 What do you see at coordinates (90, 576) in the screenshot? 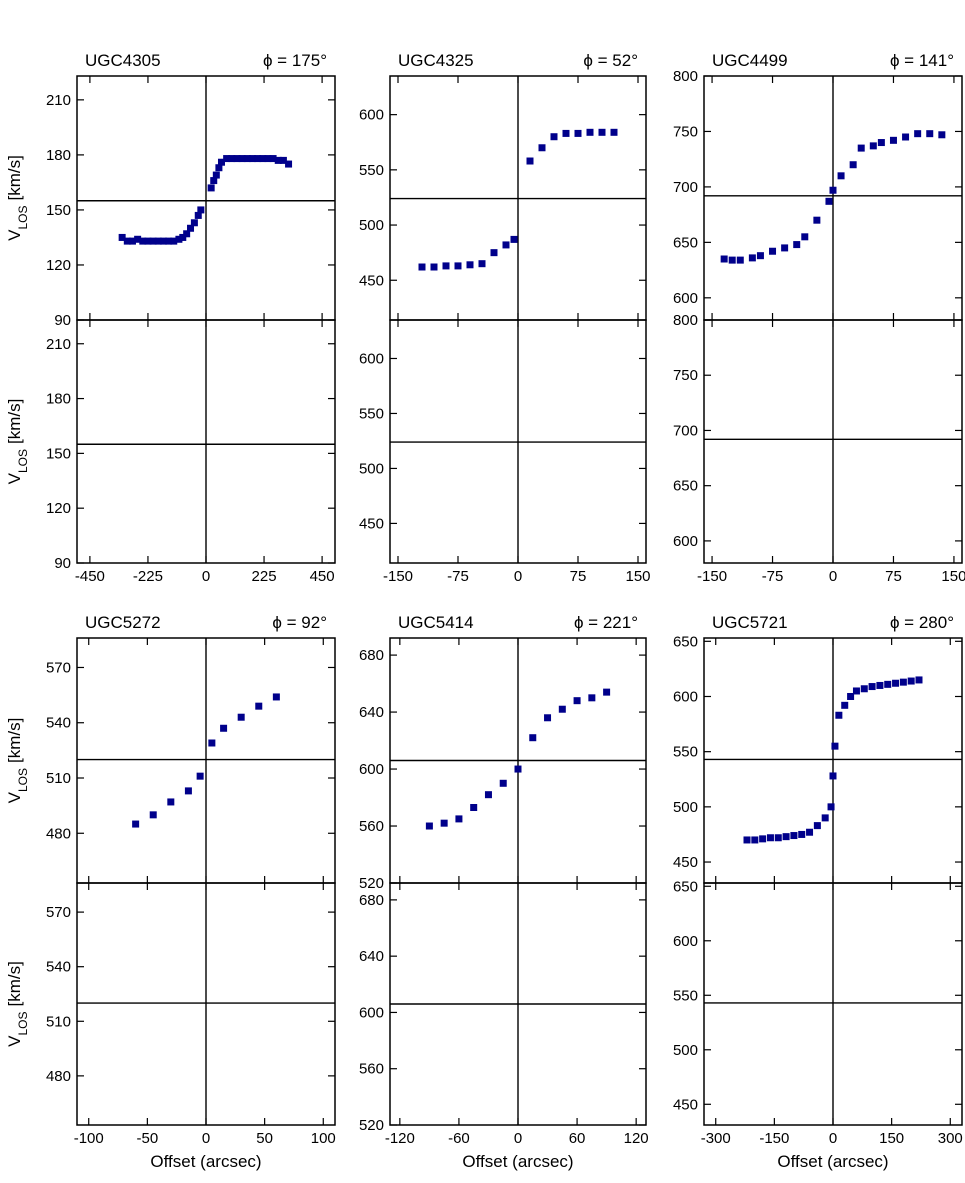
I see `x-tick-label: -450` at bounding box center [90, 576].